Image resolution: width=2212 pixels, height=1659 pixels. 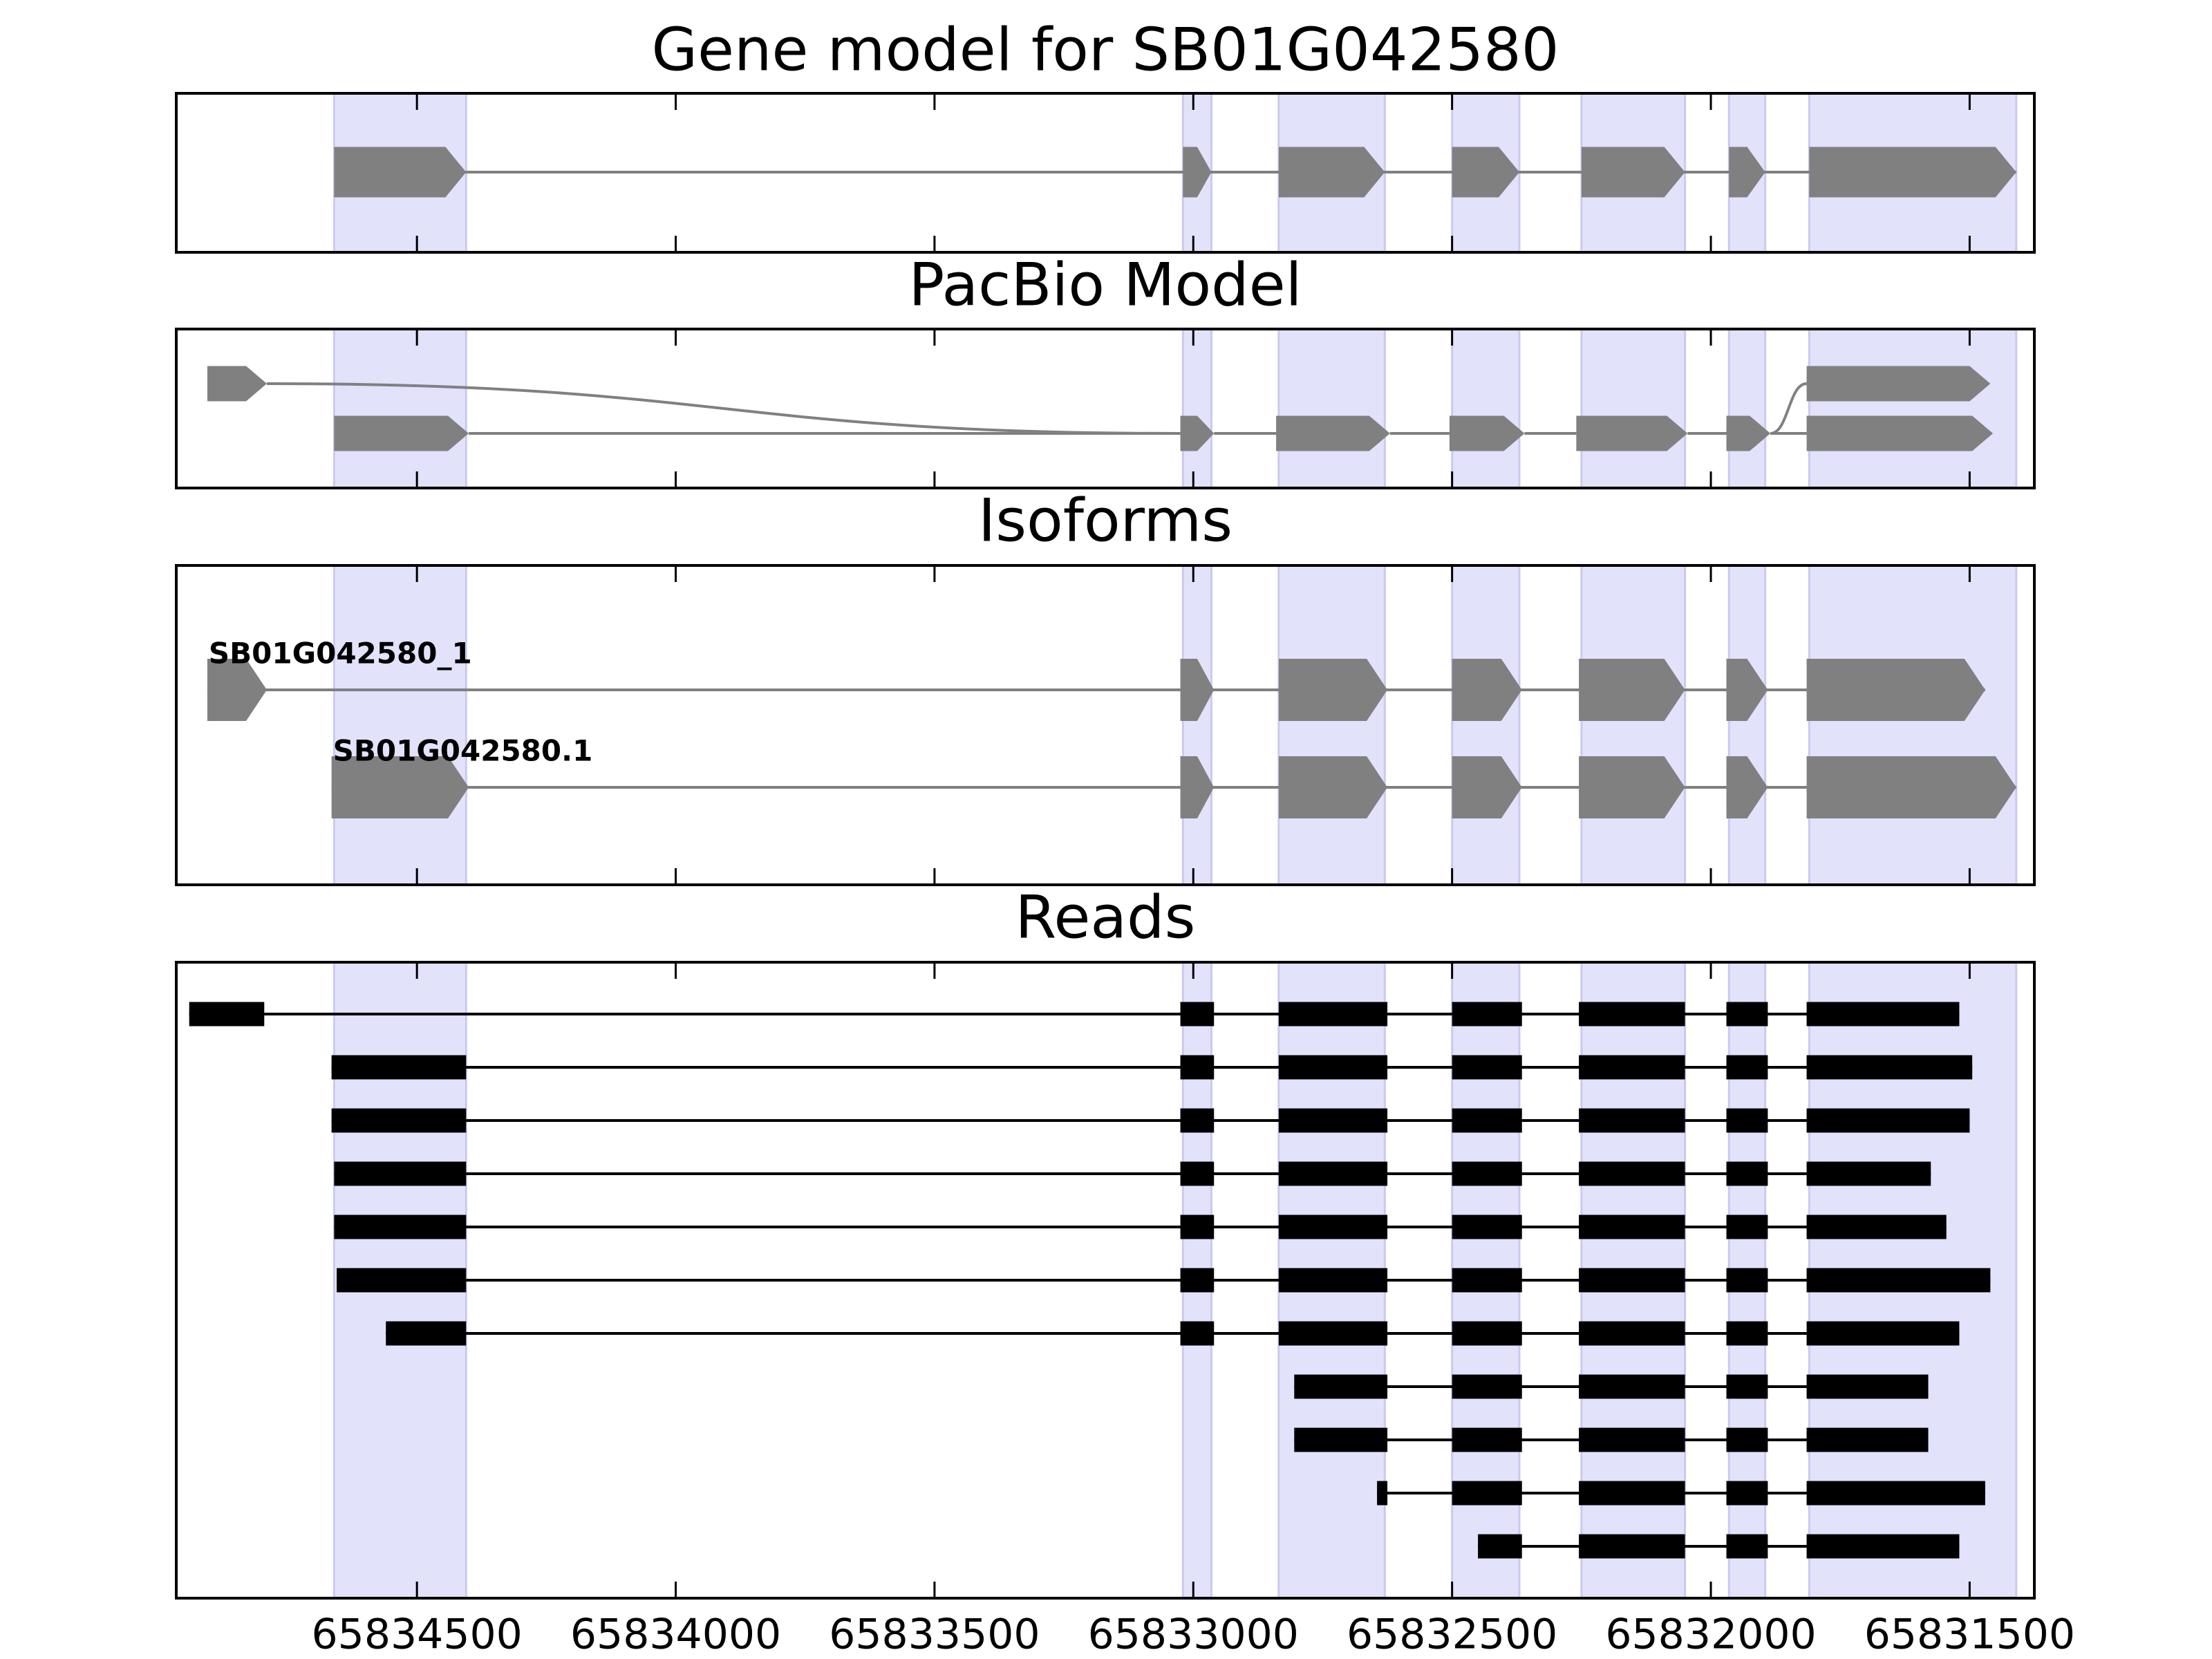 What do you see at coordinates (1193, 1635) in the screenshot?
I see `x-tick-label: 65833000` at bounding box center [1193, 1635].